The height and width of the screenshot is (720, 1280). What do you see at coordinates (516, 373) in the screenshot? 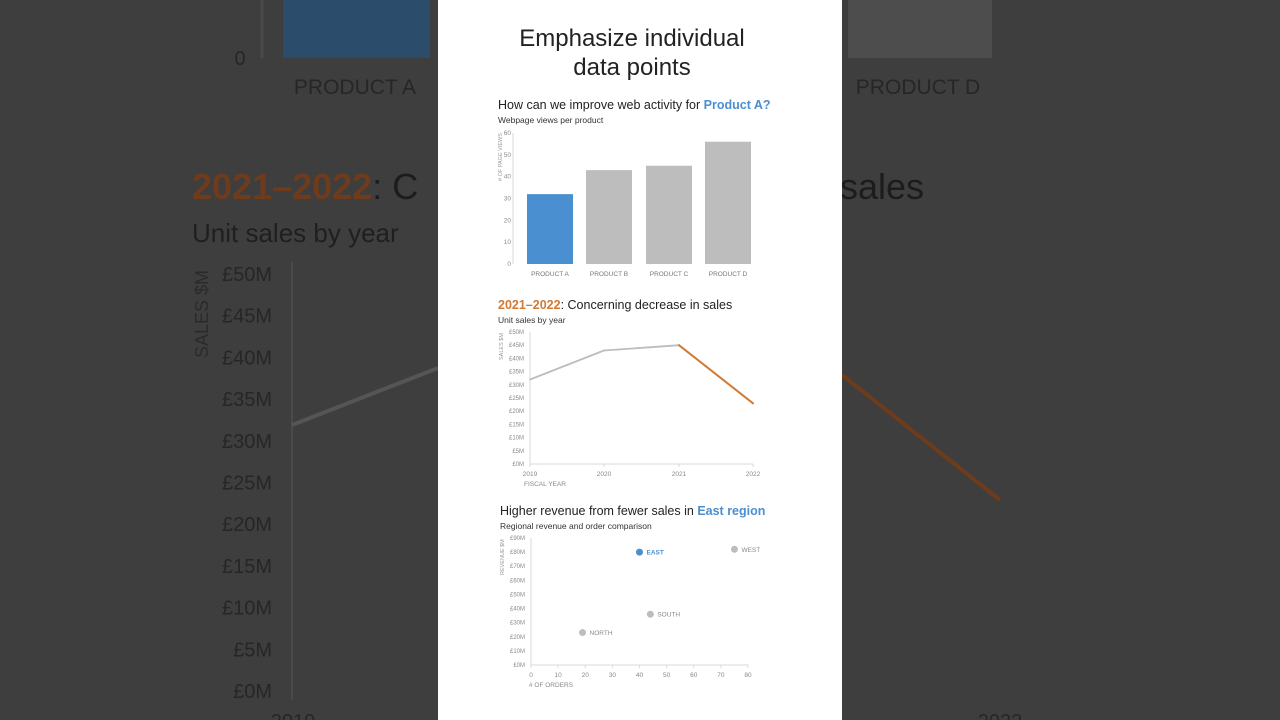
I see `y-tick-label: £35M` at bounding box center [516, 373].